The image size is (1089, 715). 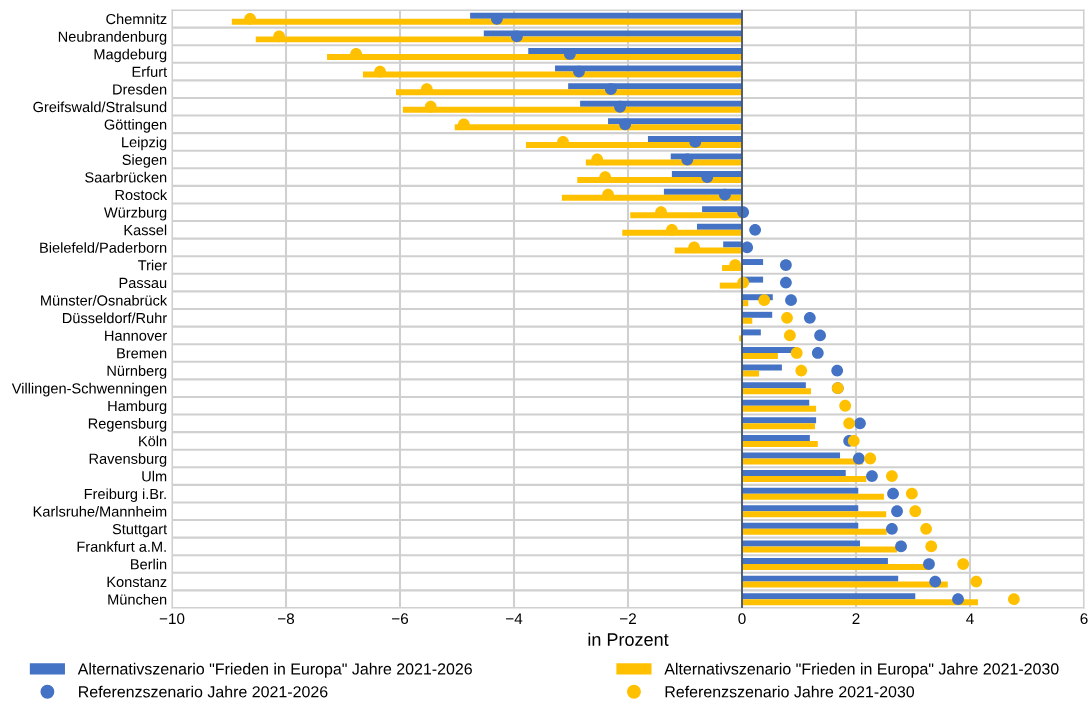 I want to click on y-tick-label: Freiburg i.Br., so click(x=125, y=495).